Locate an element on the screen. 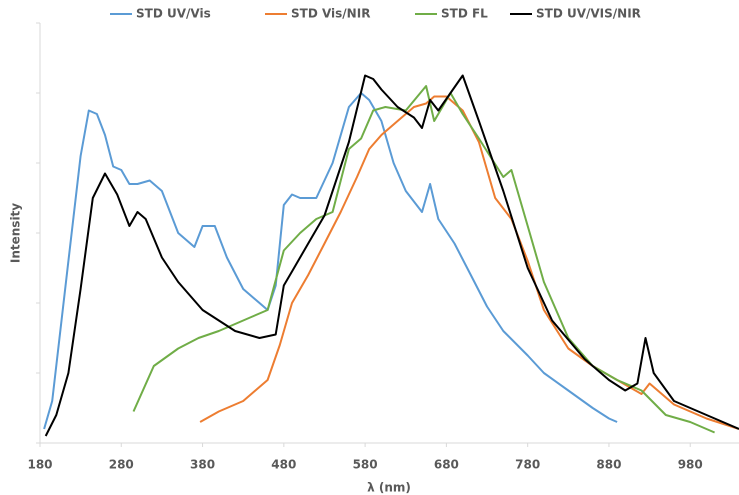 The height and width of the screenshot is (495, 739). x-axis-label: λ (nm) is located at coordinates (389, 488).